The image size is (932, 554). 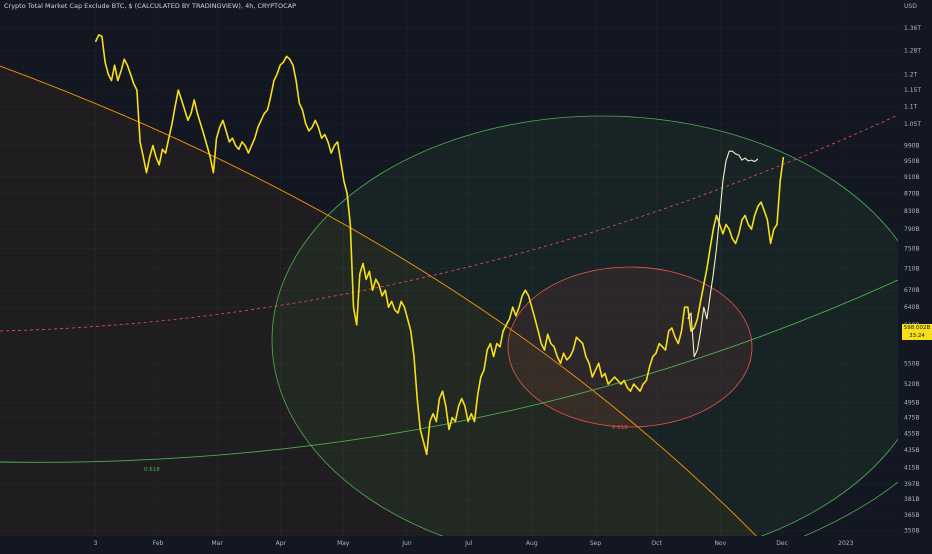 What do you see at coordinates (912, 499) in the screenshot?
I see `y-tick-label: 381B` at bounding box center [912, 499].